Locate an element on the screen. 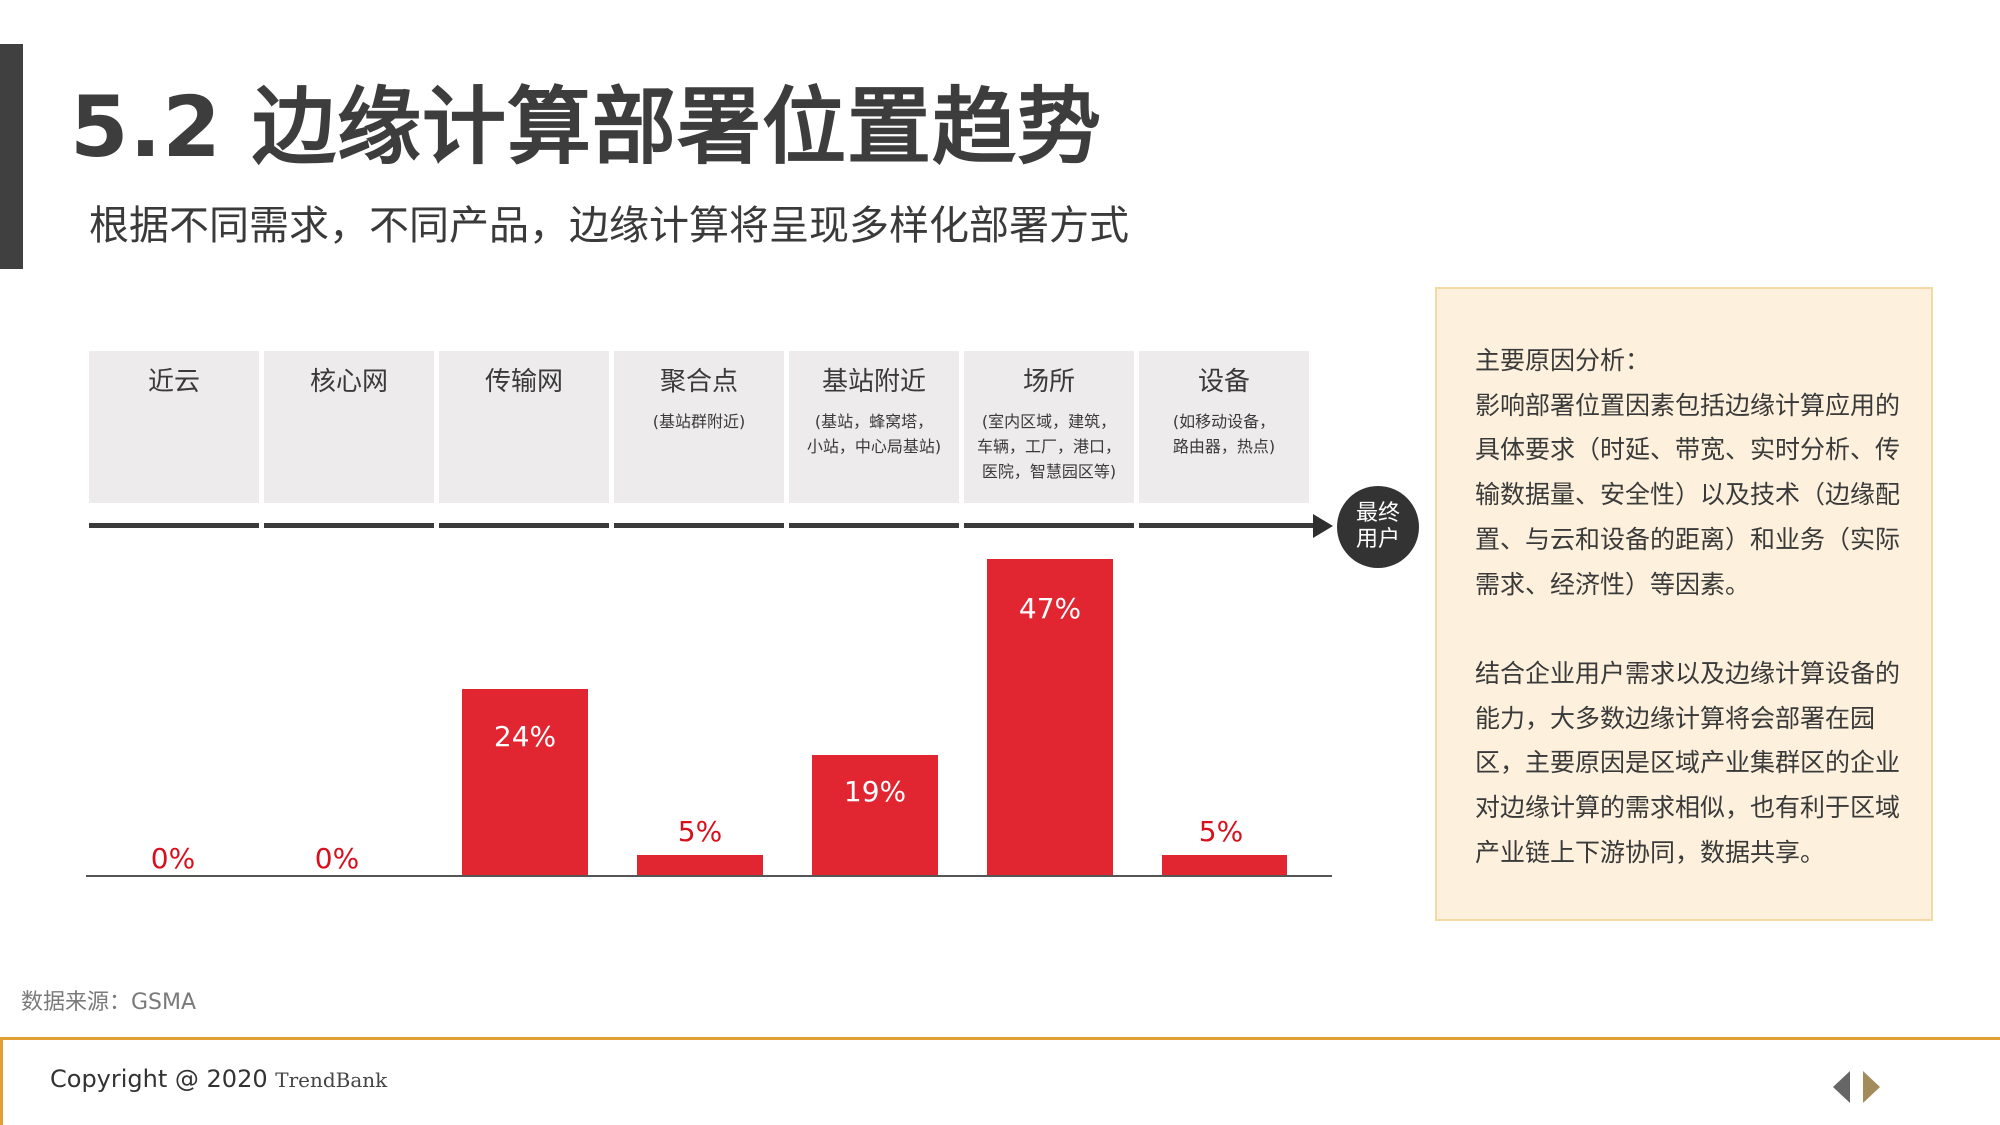 The height and width of the screenshot is (1125, 2000). bar-label-near-cloud: 0% is located at coordinates (173, 858).